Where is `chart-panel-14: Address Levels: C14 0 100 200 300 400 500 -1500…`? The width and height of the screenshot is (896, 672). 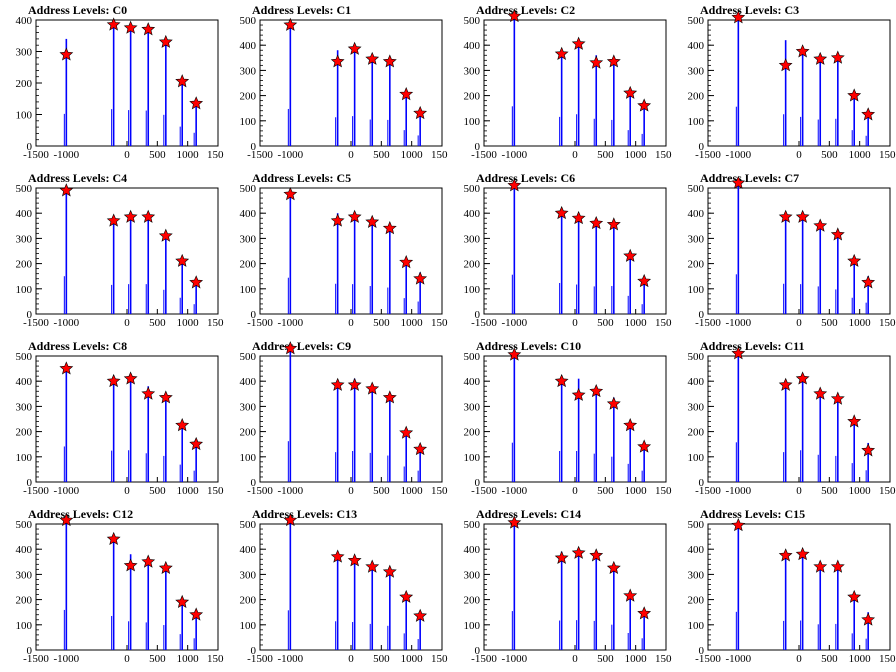
chart-panel-14: Address Levels: C14 0 100 200 300 400 500 -1500… is located at coordinates (568, 586).